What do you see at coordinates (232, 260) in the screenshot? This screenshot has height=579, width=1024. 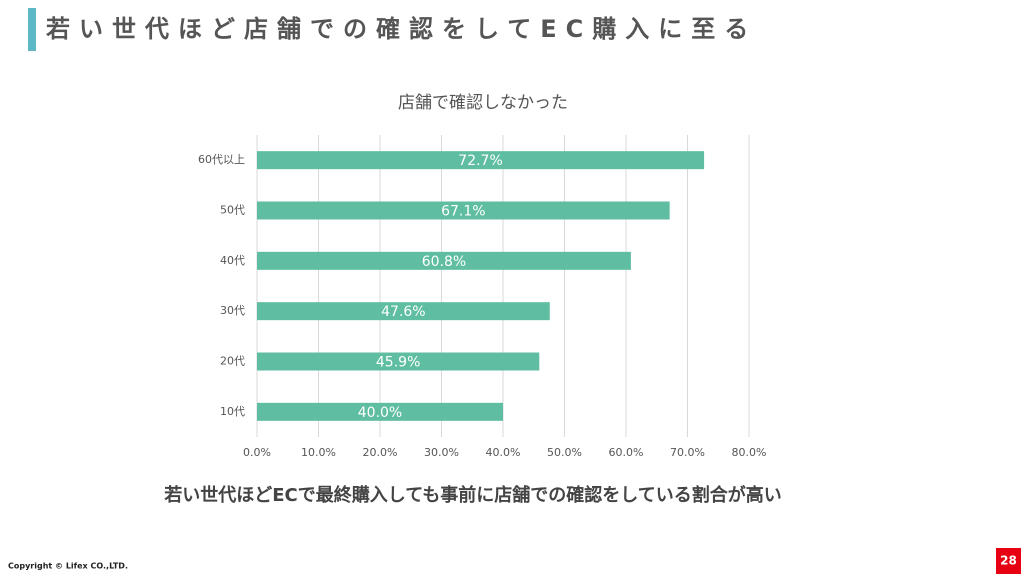 I see `y-tick-label: 40代` at bounding box center [232, 260].